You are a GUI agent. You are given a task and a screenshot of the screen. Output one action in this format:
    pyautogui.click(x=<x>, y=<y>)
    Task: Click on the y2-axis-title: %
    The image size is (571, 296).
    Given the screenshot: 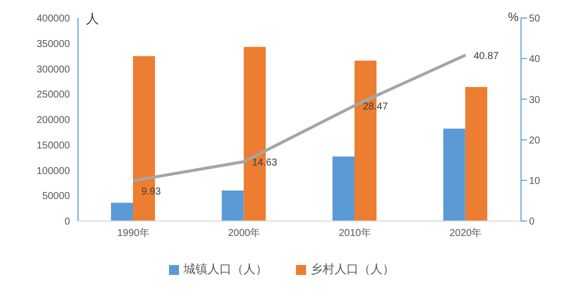 What is the action you would take?
    pyautogui.click(x=513, y=17)
    